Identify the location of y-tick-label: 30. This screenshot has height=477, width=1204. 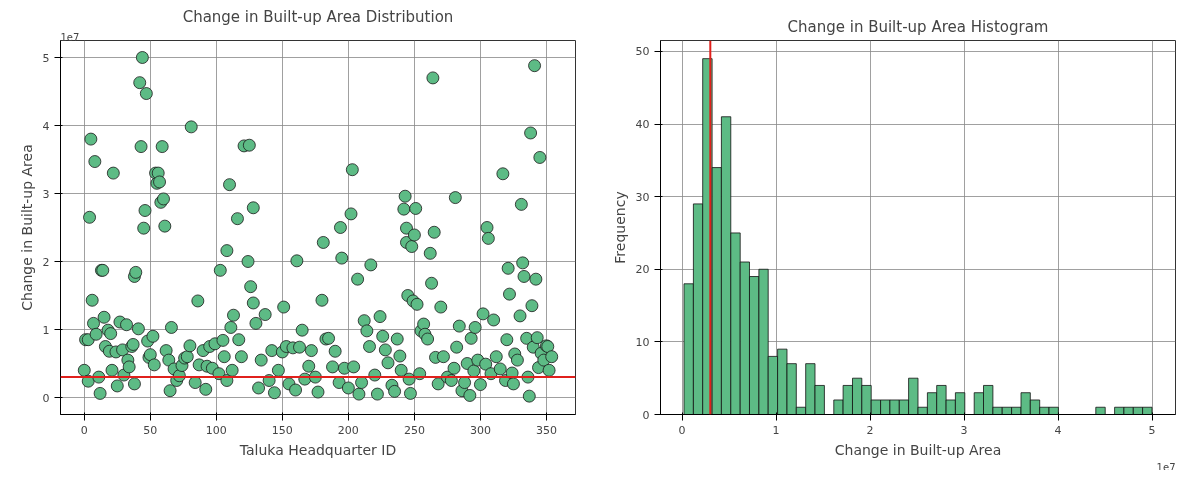
(642, 197).